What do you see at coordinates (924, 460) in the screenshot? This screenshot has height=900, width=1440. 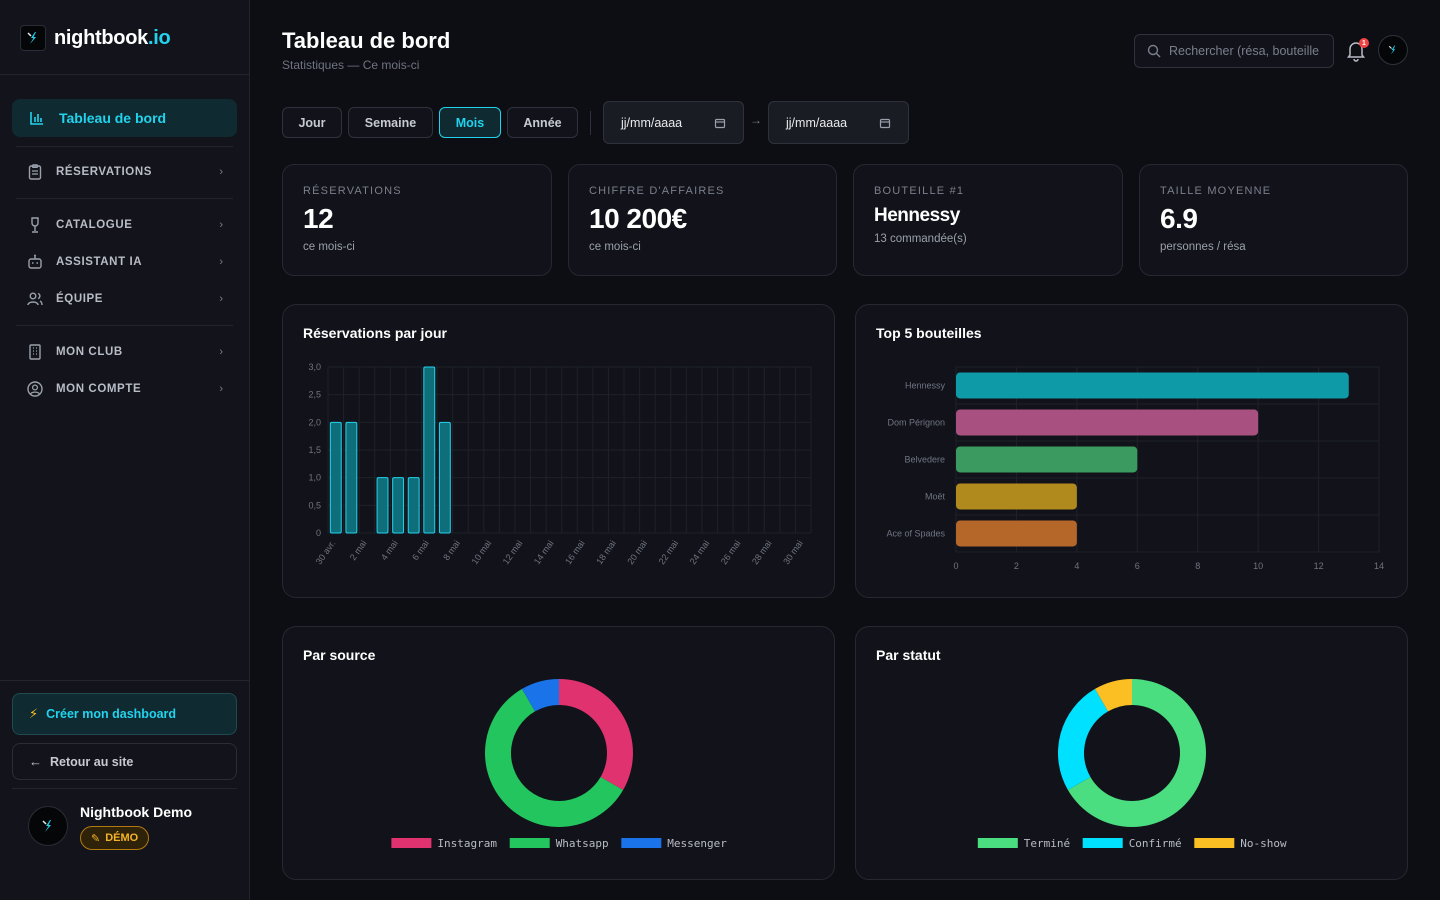 I see `category-label: Belvedere` at bounding box center [924, 460].